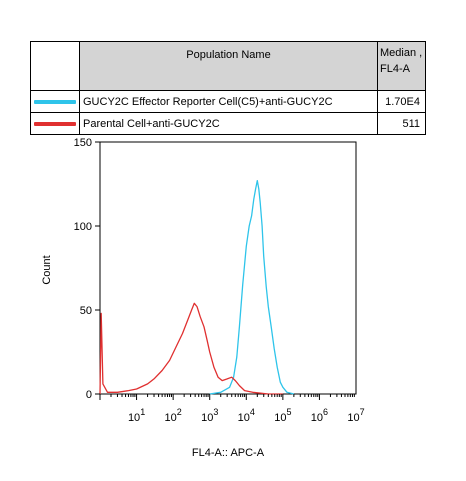  What do you see at coordinates (89, 395) in the screenshot?
I see `y-tick-label: 0` at bounding box center [89, 395].